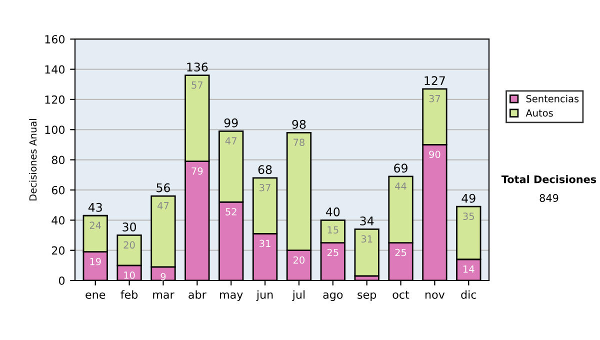 This screenshot has height=340, width=600. Describe the element at coordinates (539, 113) in the screenshot. I see `legend-label: Autos` at that location.